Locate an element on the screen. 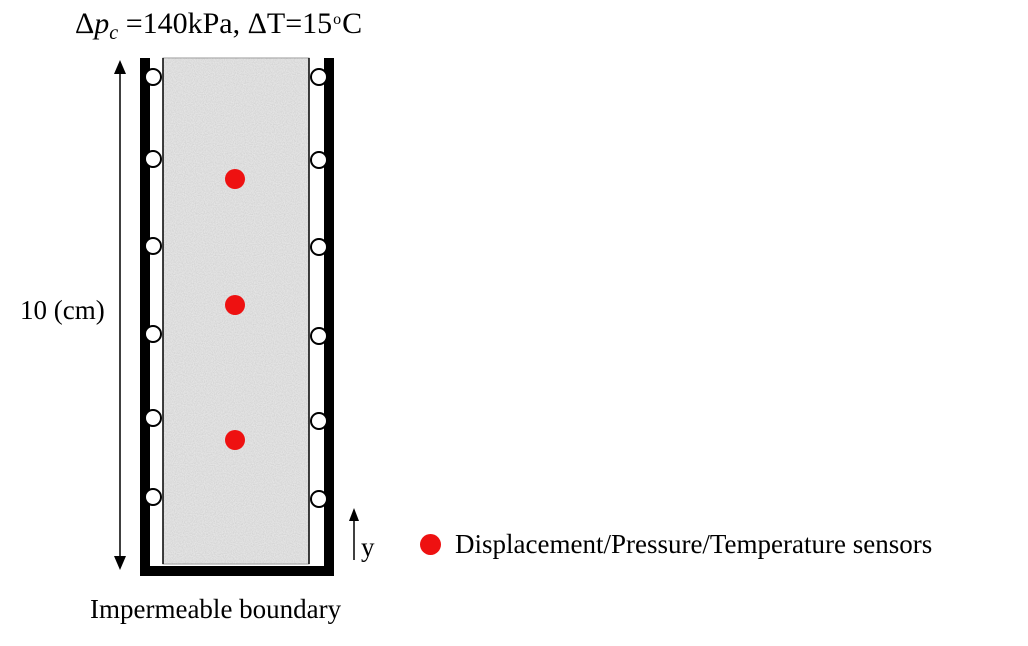  legend-sensor-marker is located at coordinates (430, 544).